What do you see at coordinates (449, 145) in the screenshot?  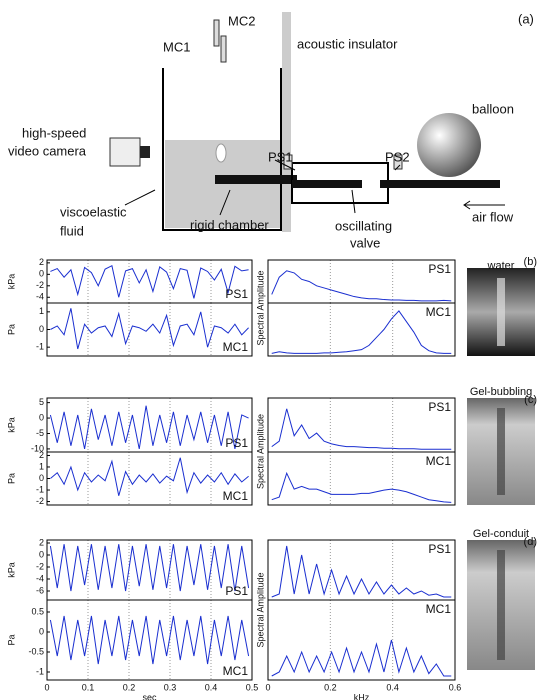 I see `balloon` at bounding box center [449, 145].